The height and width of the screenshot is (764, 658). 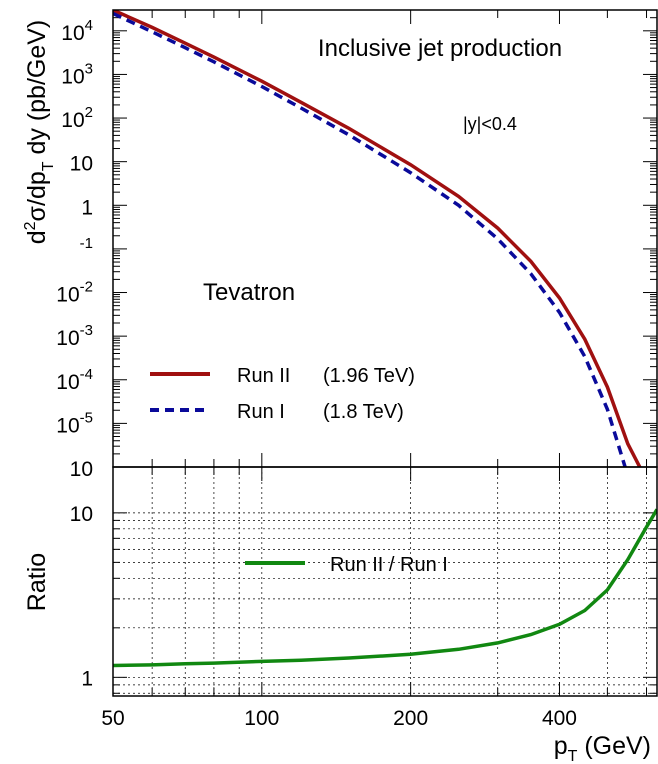 What do you see at coordinates (87, 678) in the screenshot?
I see `ratio-y-tick-label: 1` at bounding box center [87, 678].